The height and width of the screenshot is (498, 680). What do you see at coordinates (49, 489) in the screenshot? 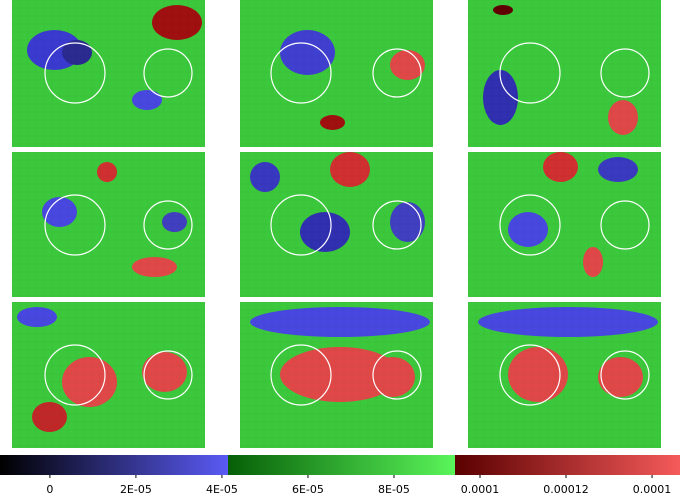
I see `colorbar-tick-label: 0` at bounding box center [49, 489].